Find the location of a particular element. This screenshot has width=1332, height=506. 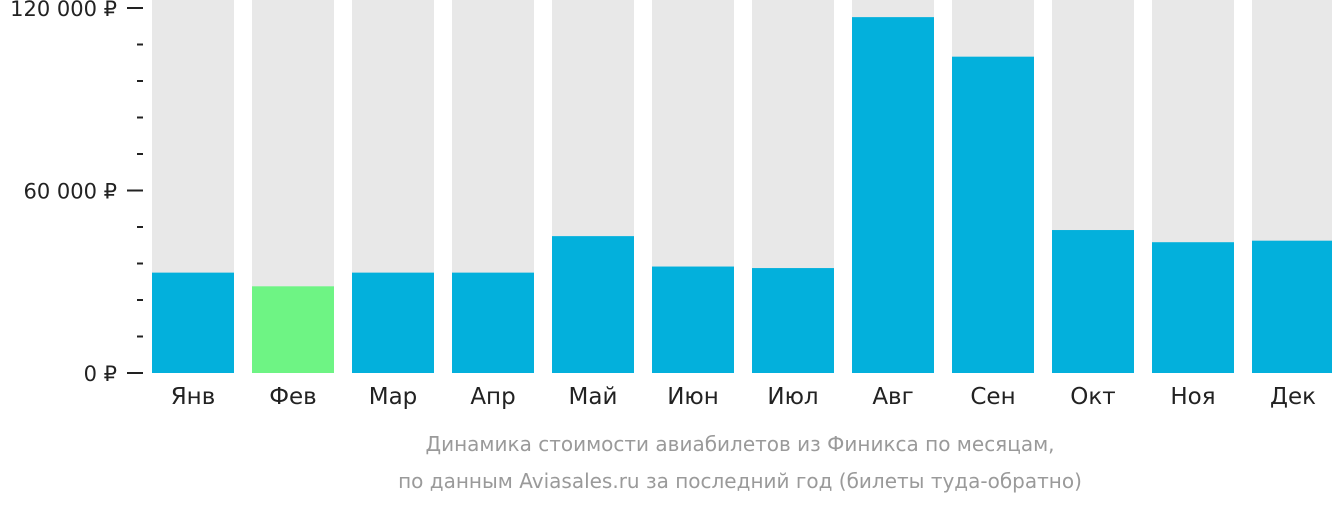

x-tick-label: Окт is located at coordinates (1092, 397).